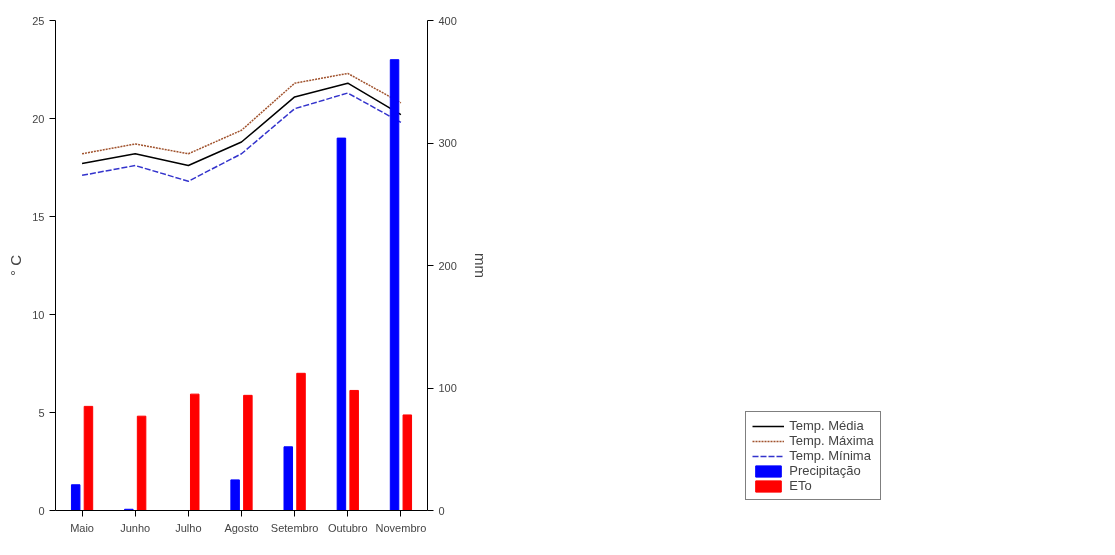 The width and height of the screenshot is (1115, 555). What do you see at coordinates (447, 388) in the screenshot?
I see `y2-tick-label: 100` at bounding box center [447, 388].